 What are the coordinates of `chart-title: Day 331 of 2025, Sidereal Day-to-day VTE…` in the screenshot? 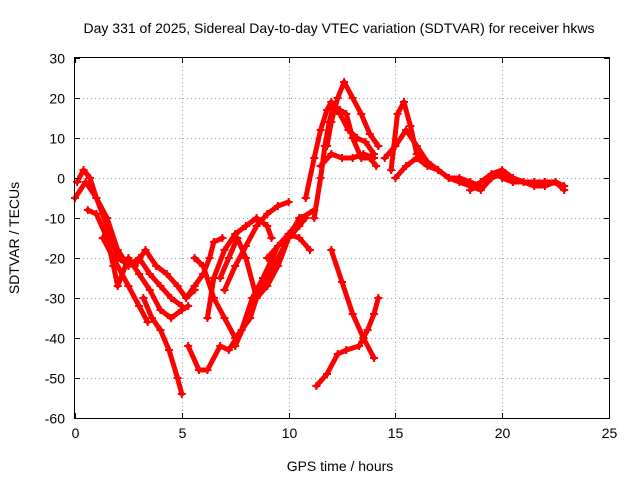 It's located at (339, 28).